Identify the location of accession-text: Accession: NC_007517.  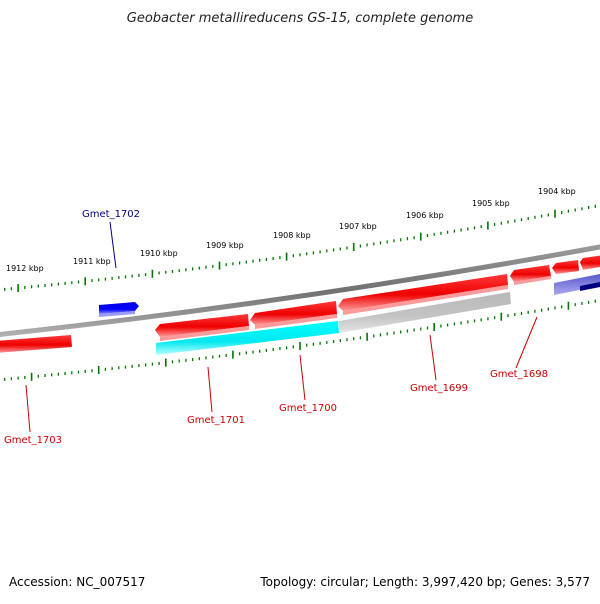
(77, 582).